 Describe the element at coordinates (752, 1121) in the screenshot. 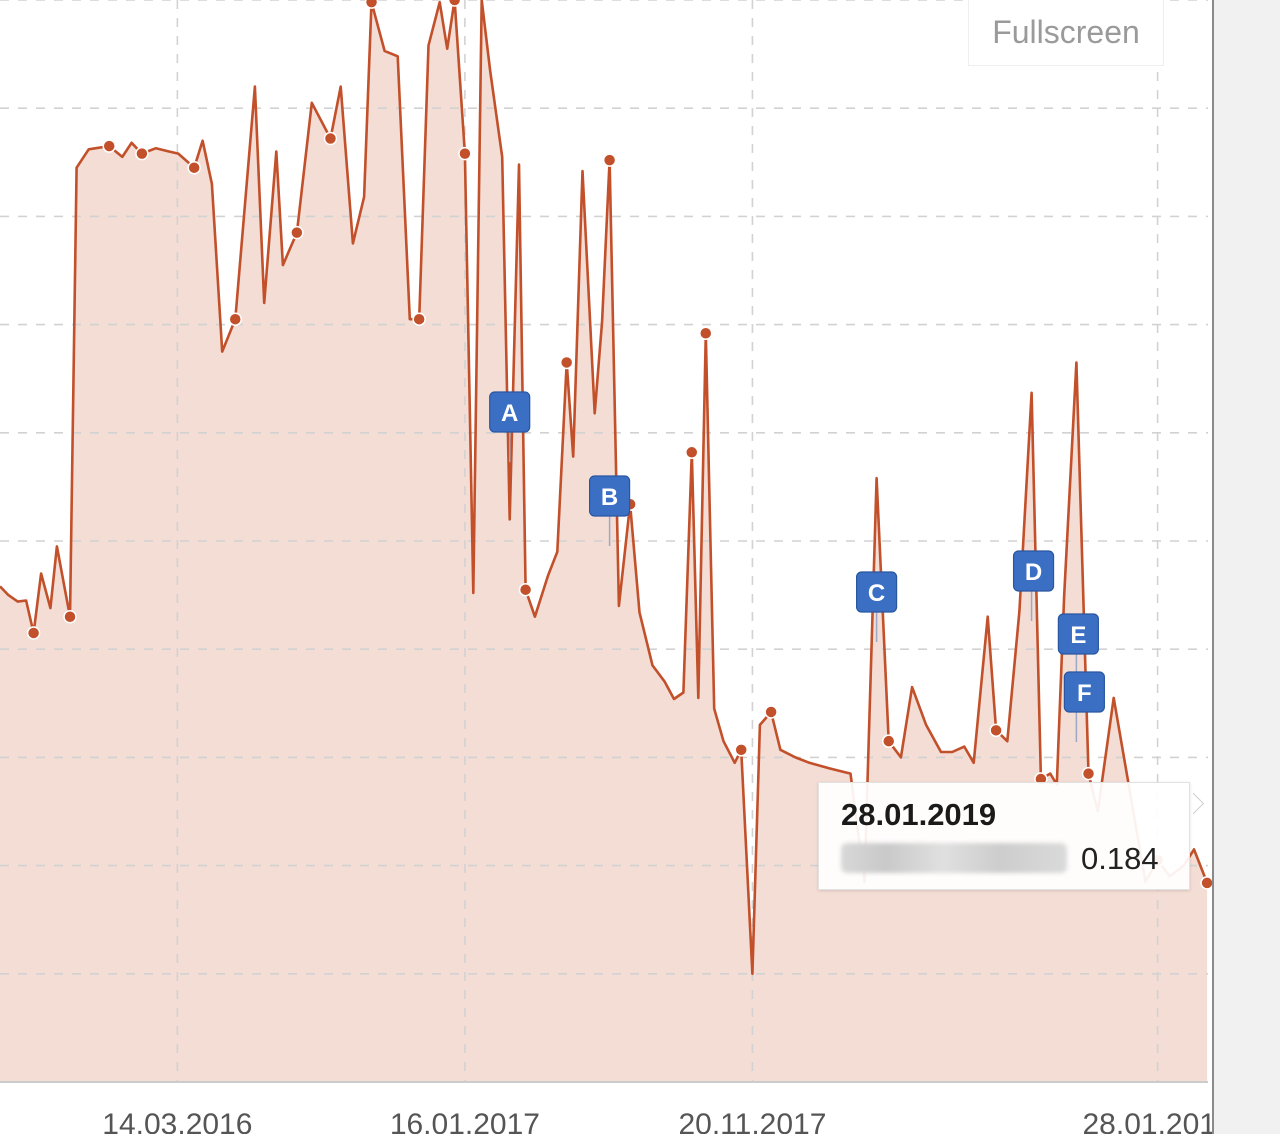

I see `x-tick-label: 20.11.2017` at that location.